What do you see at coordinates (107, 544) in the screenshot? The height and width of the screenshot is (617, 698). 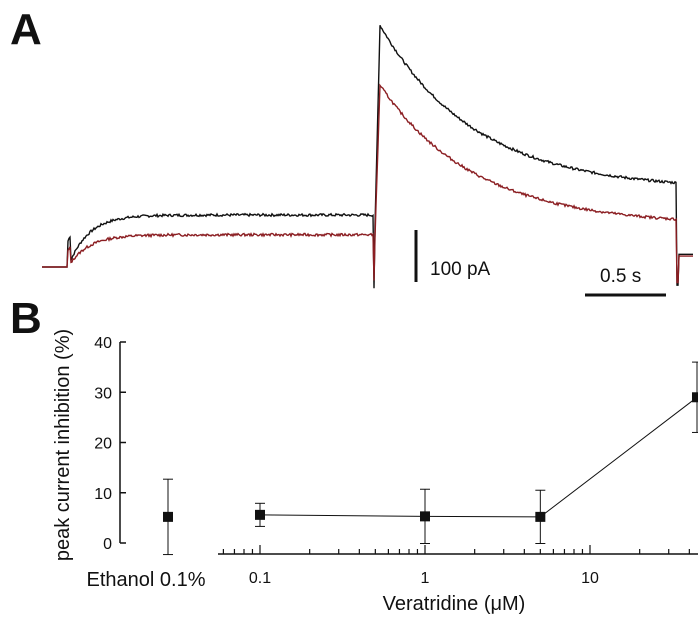 I see `y-tick-label: 0` at bounding box center [107, 544].